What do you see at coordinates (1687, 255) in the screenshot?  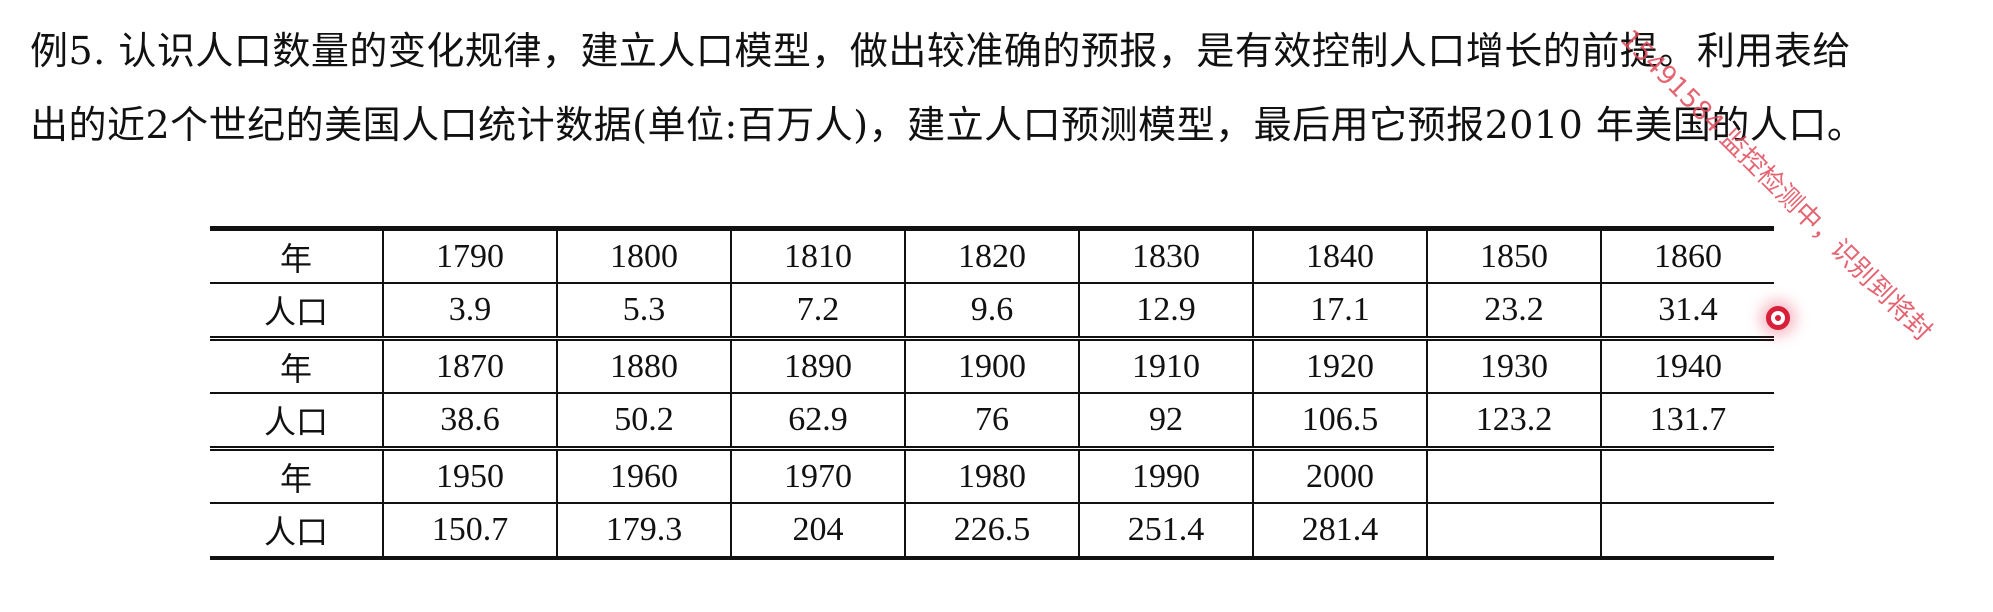 I see `year-cell: 1860` at bounding box center [1687, 255].